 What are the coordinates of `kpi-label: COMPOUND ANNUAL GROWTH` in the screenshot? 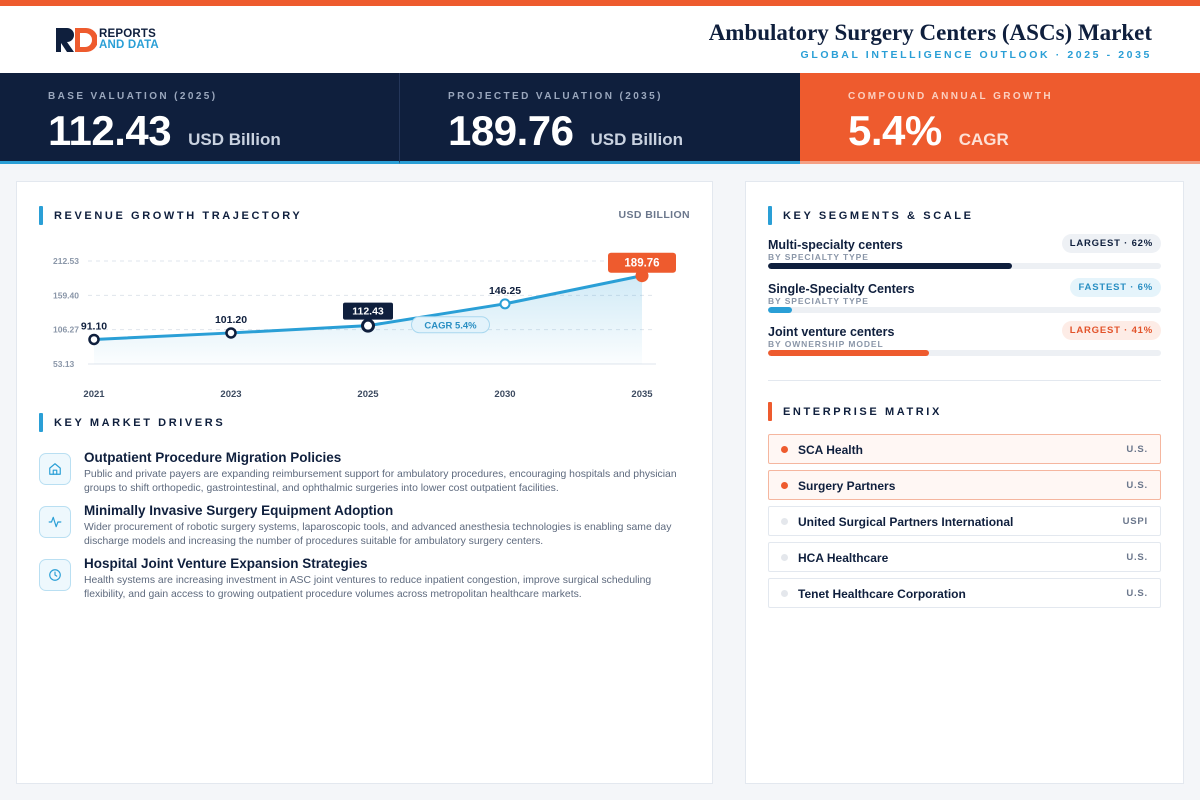 It's located at (951, 96).